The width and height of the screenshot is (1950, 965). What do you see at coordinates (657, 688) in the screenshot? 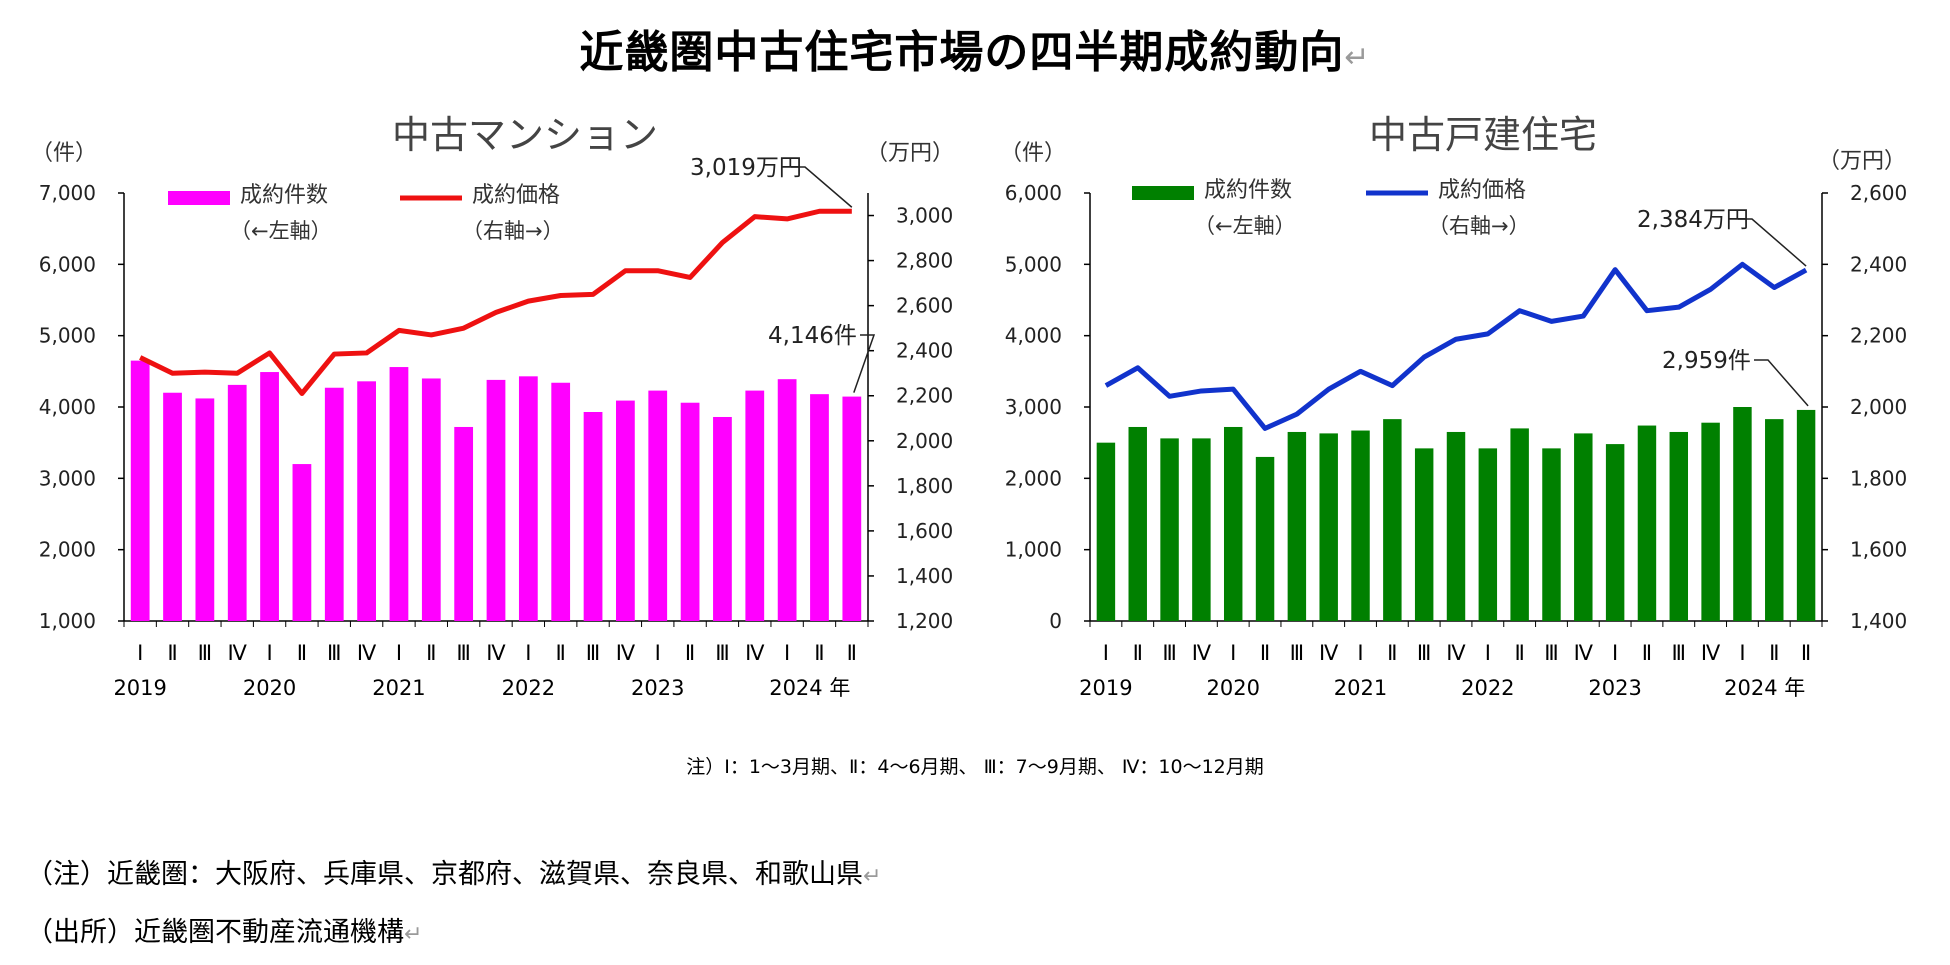
I see `year-label: 2023` at bounding box center [657, 688].